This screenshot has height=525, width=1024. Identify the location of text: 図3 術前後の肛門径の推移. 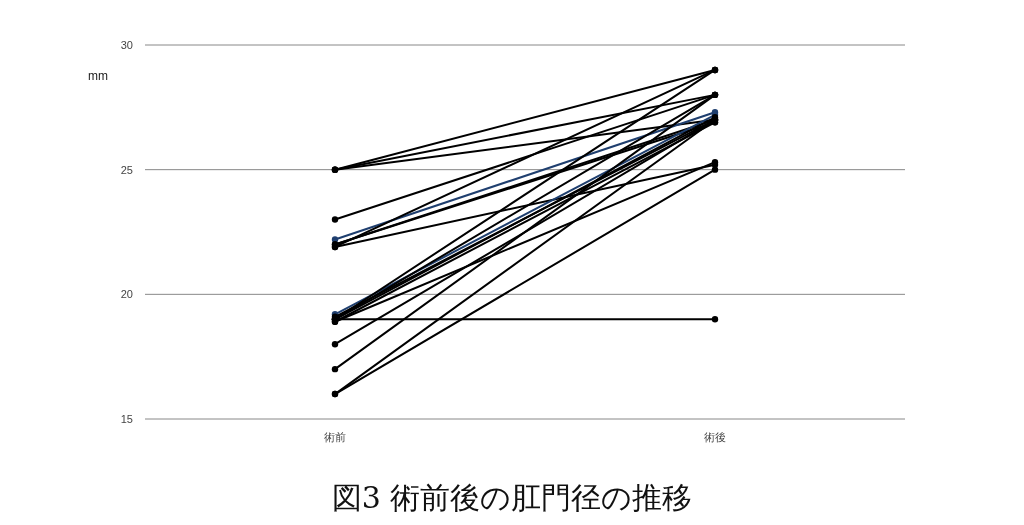
(512, 497).